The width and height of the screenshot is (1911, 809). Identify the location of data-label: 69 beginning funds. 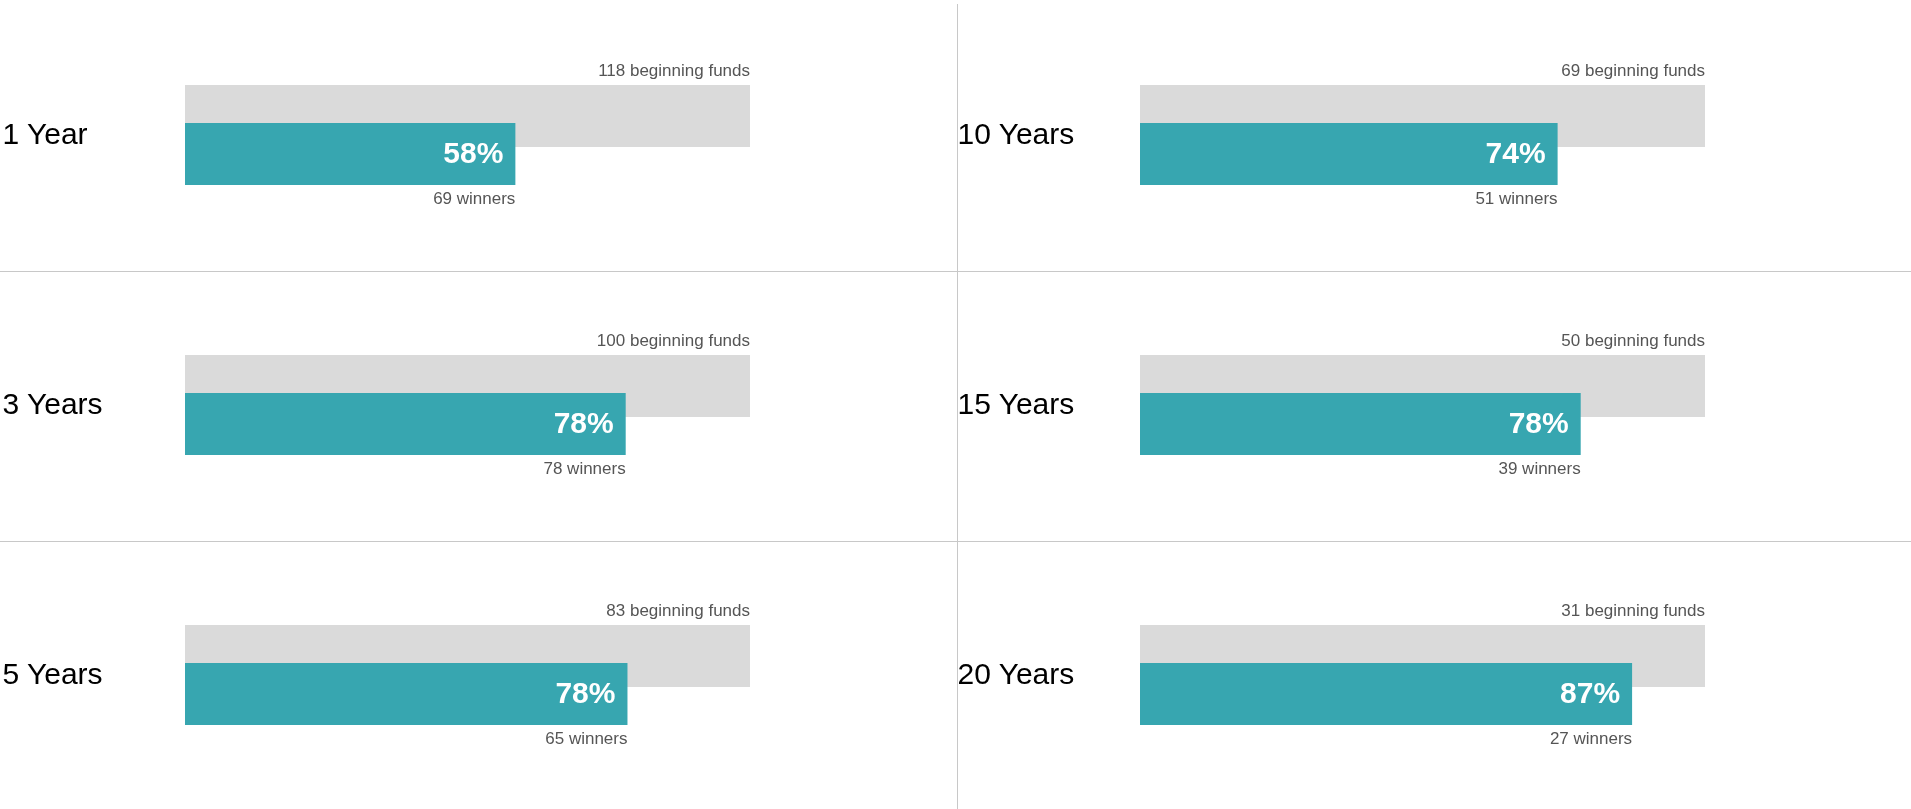
(1633, 70).